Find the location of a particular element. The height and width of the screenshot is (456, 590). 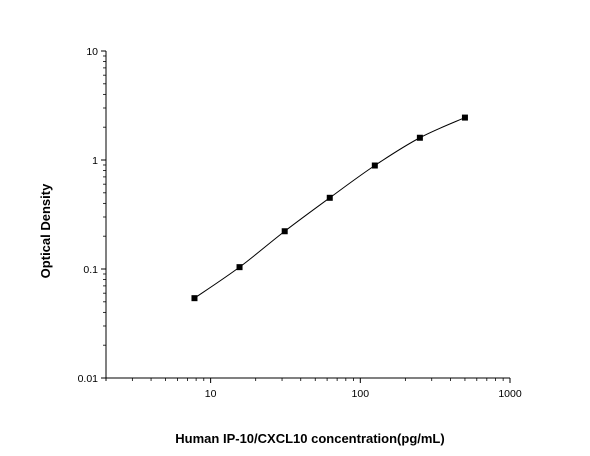

y-axis-title: Optical Density is located at coordinates (45, 230).